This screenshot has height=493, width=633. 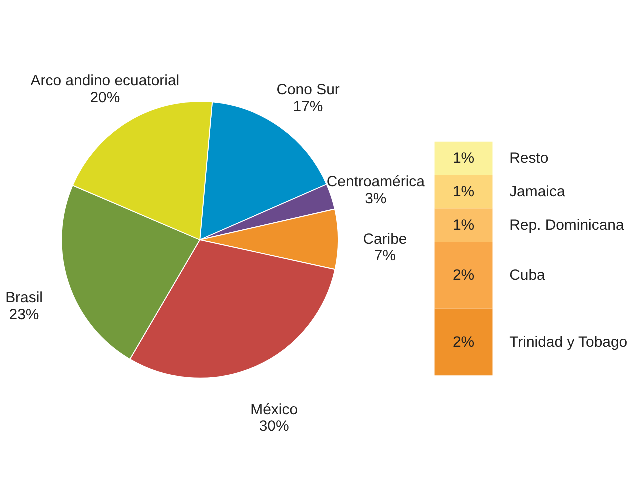 What do you see at coordinates (105, 98) in the screenshot?
I see `data-label: 20%` at bounding box center [105, 98].